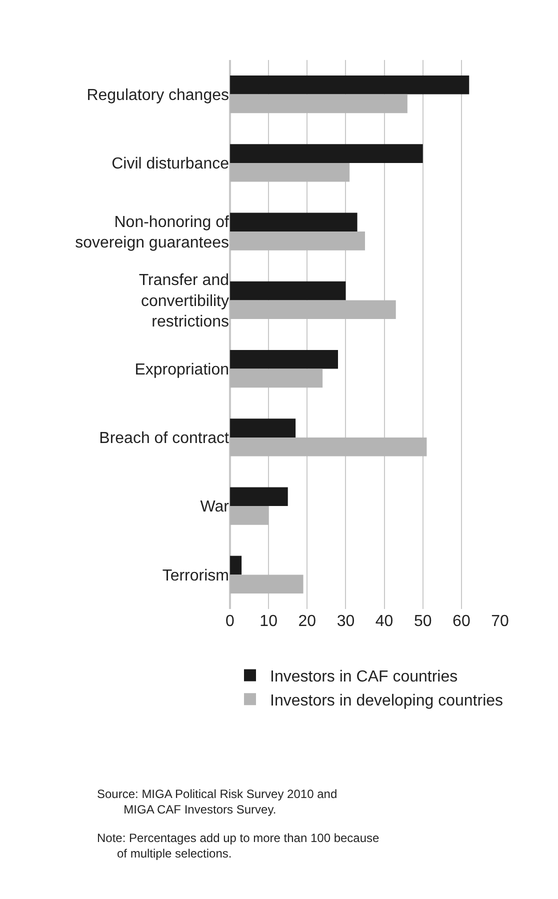 The width and height of the screenshot is (558, 899). Describe the element at coordinates (217, 802) in the screenshot. I see `source-note: Source: MIGA Political Risk Survey 2010 and MIGA CAF Investors Survey.` at that location.